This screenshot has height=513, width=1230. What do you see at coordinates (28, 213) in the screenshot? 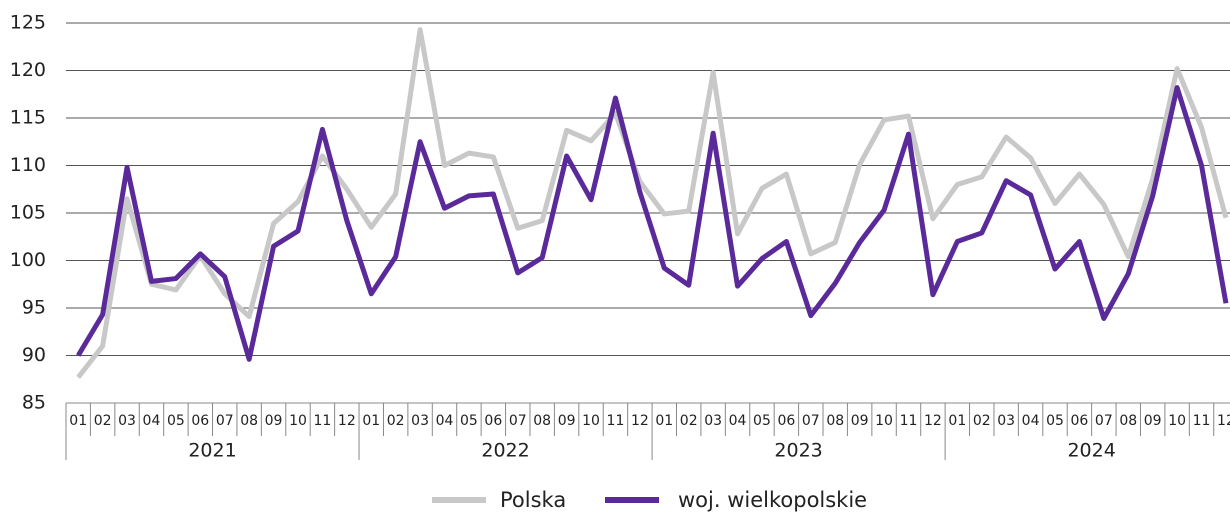
I see `y-tick-label: 105` at bounding box center [28, 213].